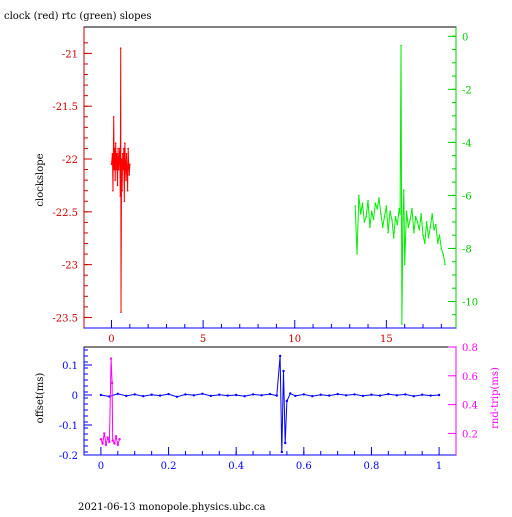  What do you see at coordinates (70, 366) in the screenshot?
I see `bottom-y-tick-label-0: 0.1` at bounding box center [70, 366].